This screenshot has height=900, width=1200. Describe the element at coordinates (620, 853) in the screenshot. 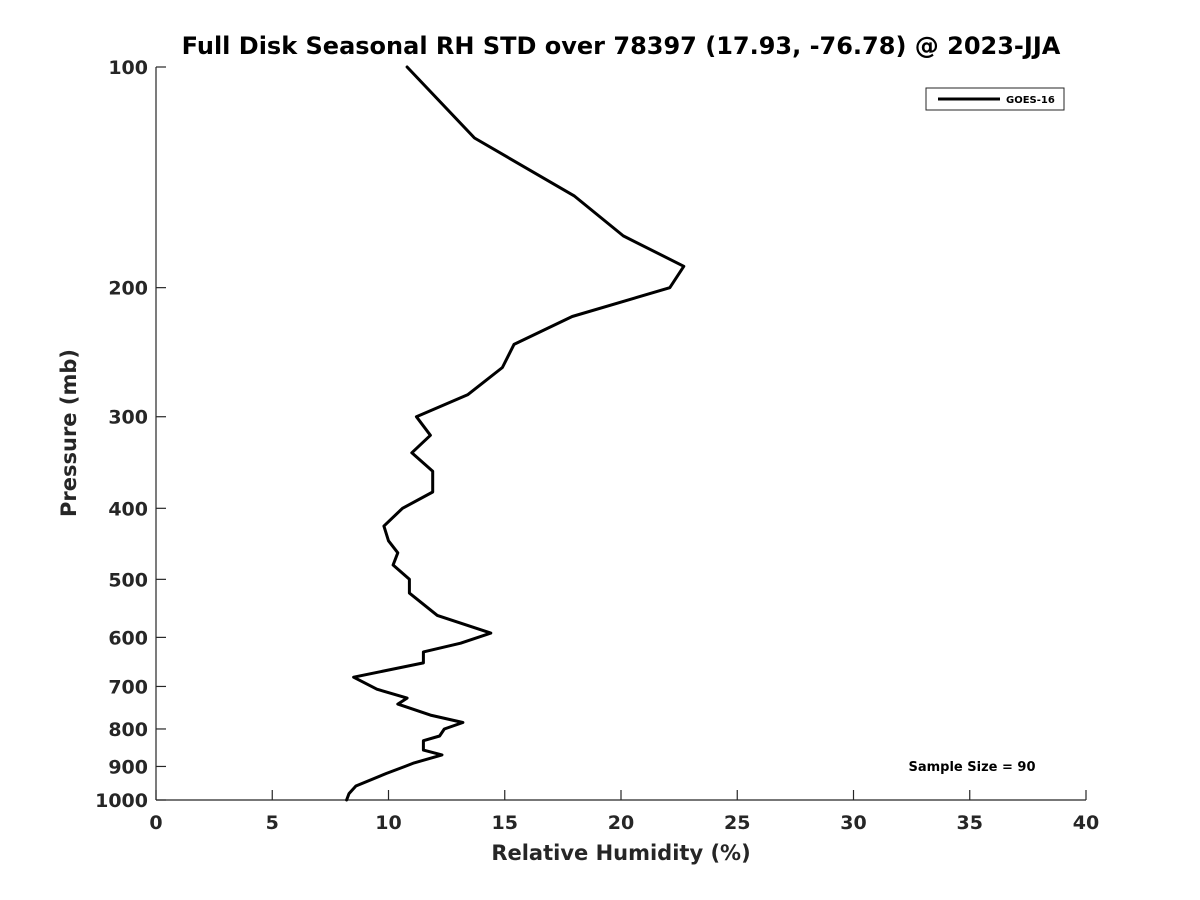

I see `x-axis-label: Relative Humidity (%)` at that location.